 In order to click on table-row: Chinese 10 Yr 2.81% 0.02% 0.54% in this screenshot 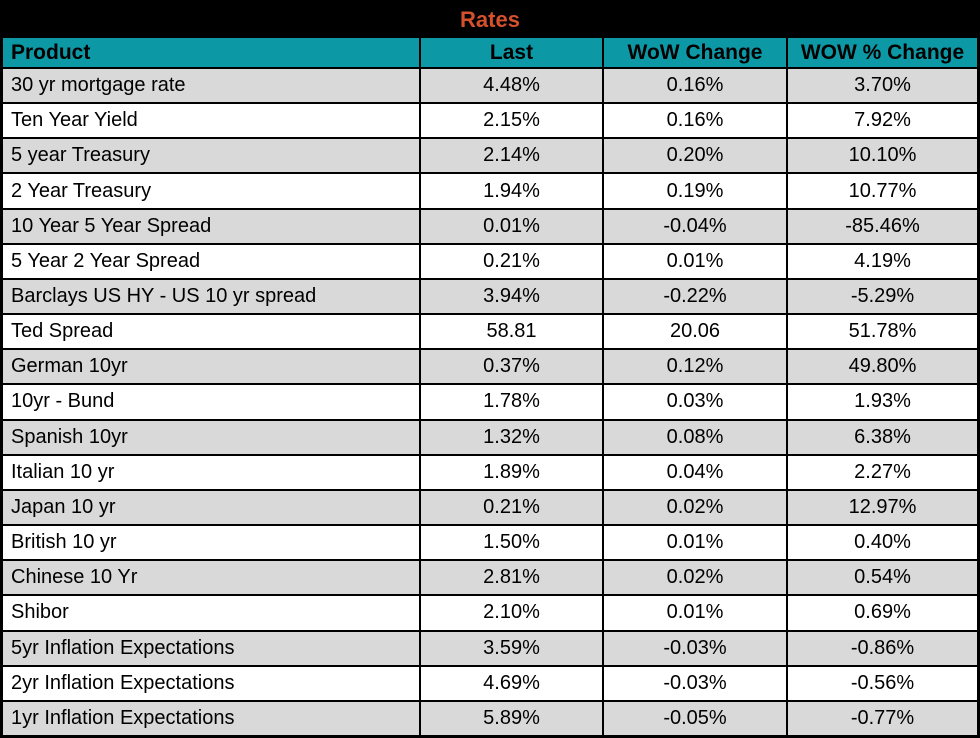, I will do `click(490, 578)`.